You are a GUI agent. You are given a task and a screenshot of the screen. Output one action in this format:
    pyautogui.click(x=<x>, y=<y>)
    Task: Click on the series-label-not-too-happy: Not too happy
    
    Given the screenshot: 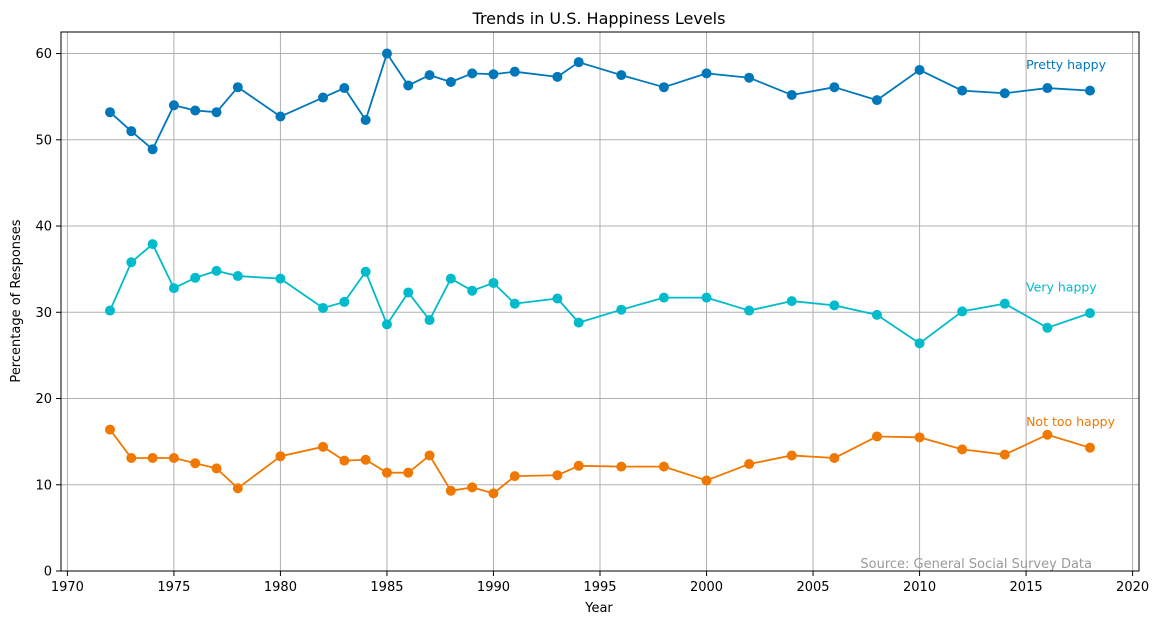 What is the action you would take?
    pyautogui.click(x=1070, y=421)
    